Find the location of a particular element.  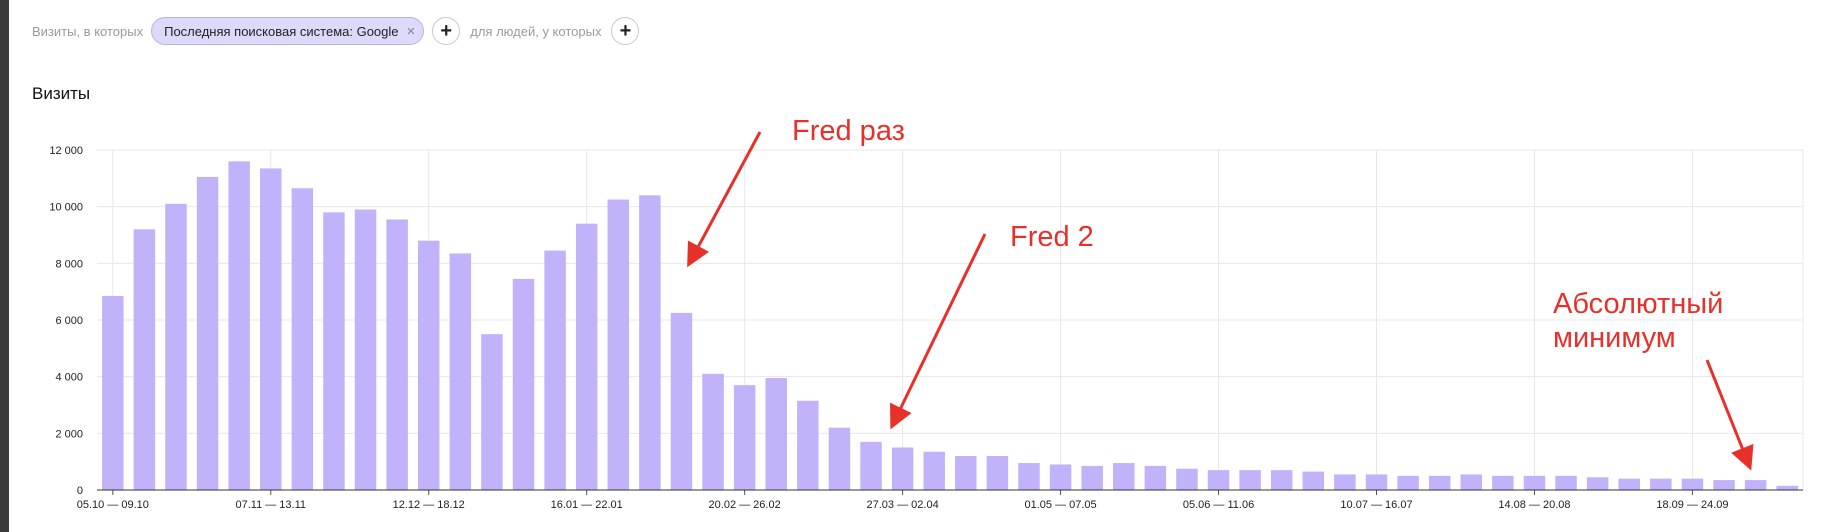

x-tick-label: 05.06 — 11.06 is located at coordinates (1218, 505).